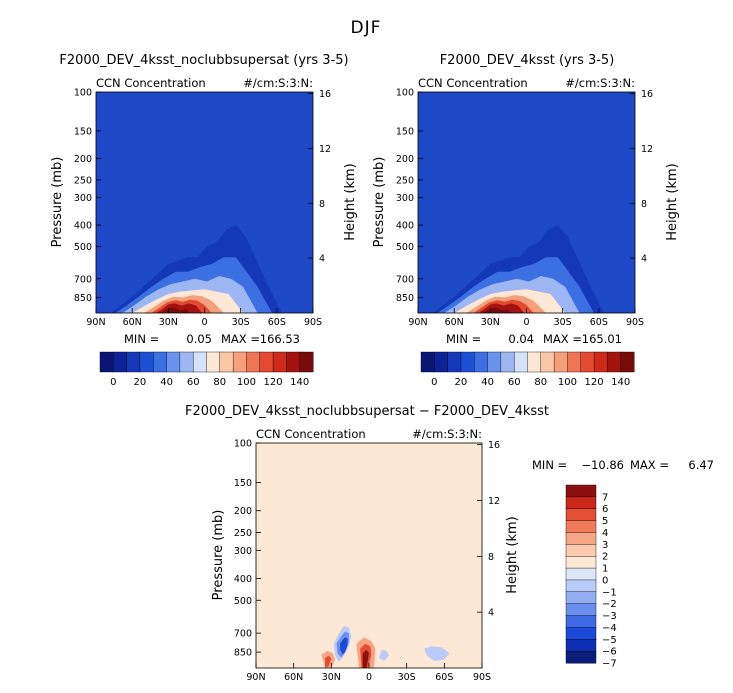  I want to click on panel-left-y2-tick-label: 12, so click(325, 149).